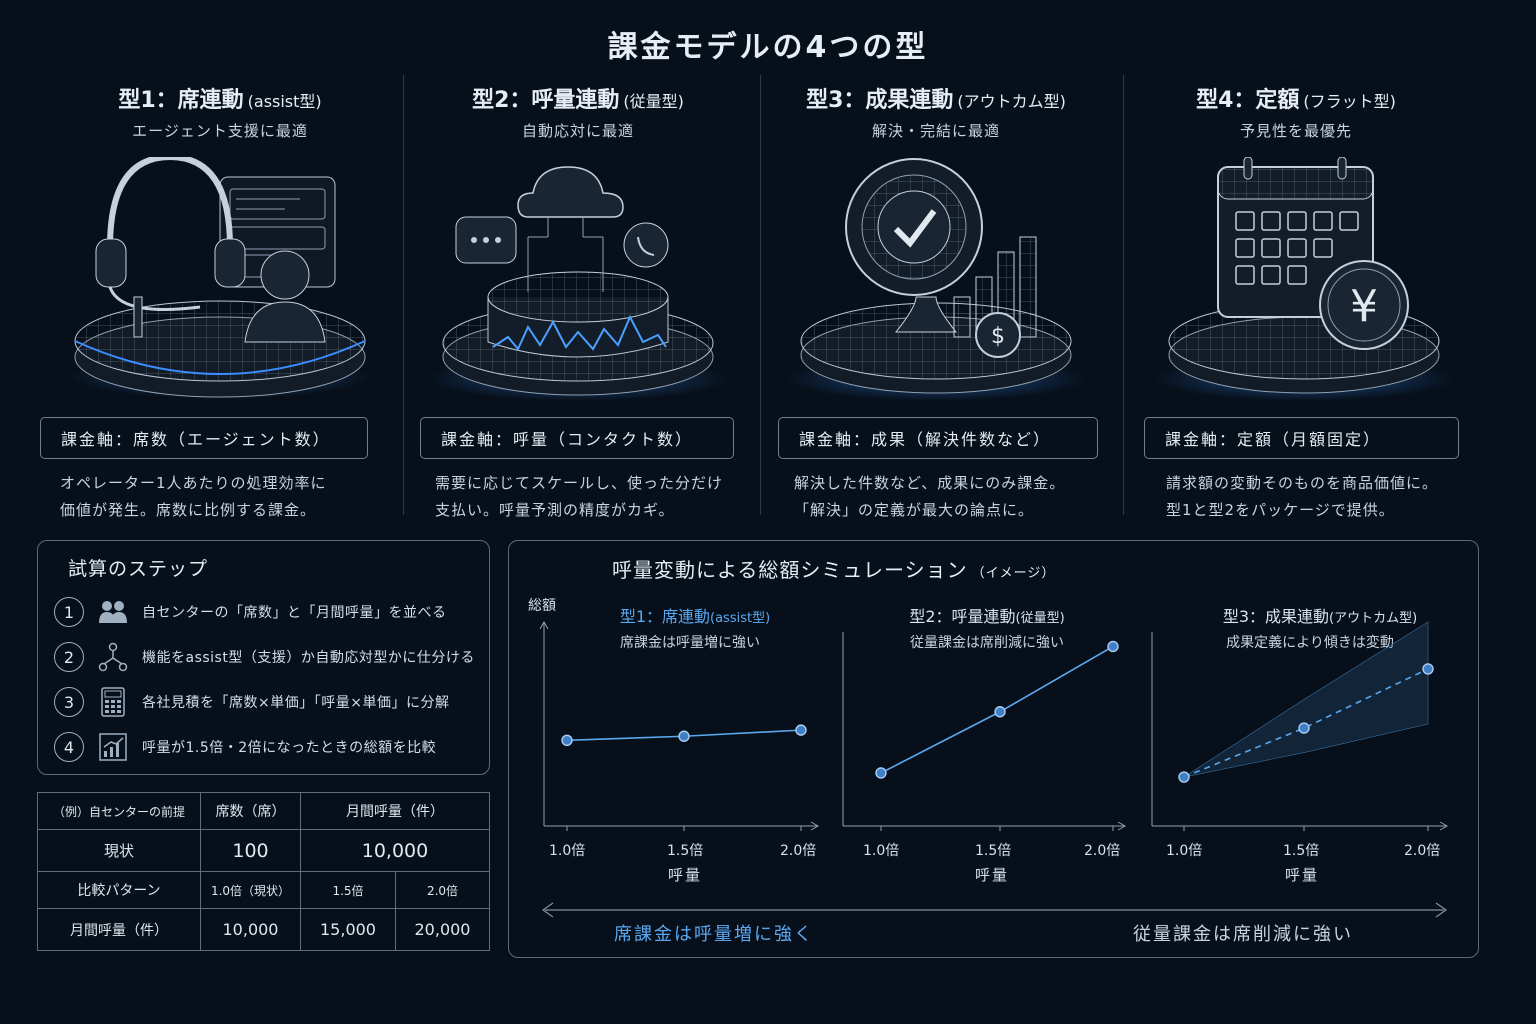 The width and height of the screenshot is (1536, 1024). Describe the element at coordinates (936, 279) in the screenshot. I see `checkmark-target-icon: $` at that location.